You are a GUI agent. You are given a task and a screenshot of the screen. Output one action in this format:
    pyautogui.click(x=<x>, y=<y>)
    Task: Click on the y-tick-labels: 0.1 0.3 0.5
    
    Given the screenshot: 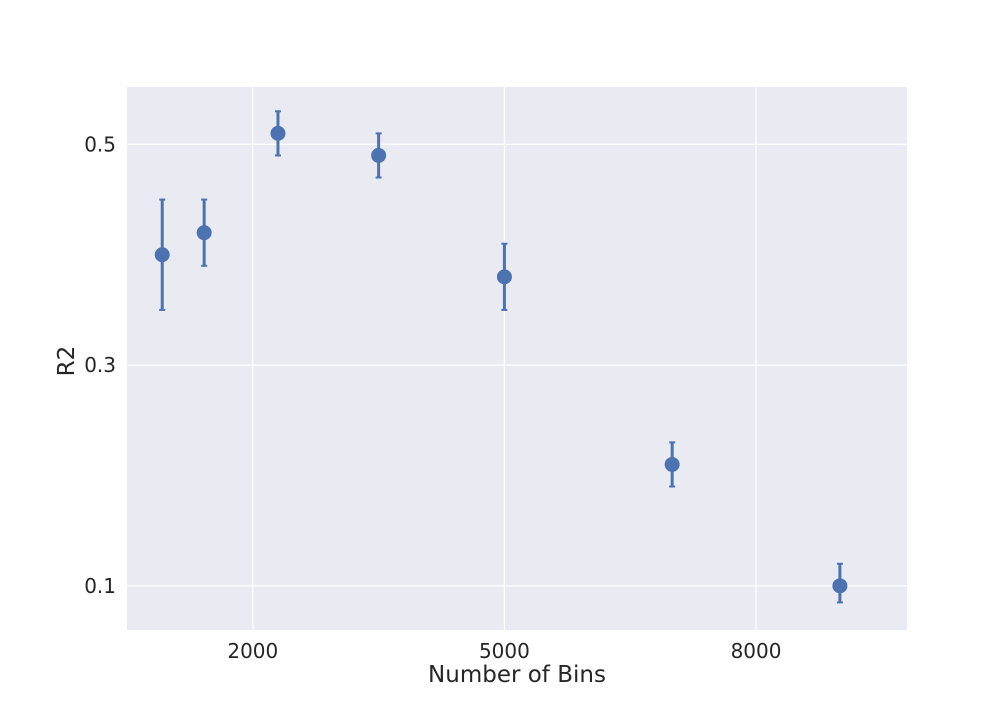 What is the action you would take?
    pyautogui.click(x=100, y=364)
    